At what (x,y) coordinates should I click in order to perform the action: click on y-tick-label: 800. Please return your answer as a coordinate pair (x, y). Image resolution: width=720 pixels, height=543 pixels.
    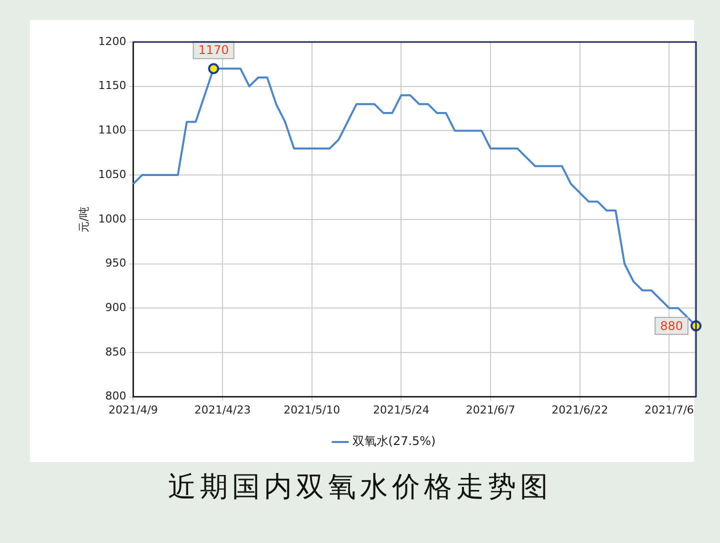
    Looking at the image, I should click on (115, 396).